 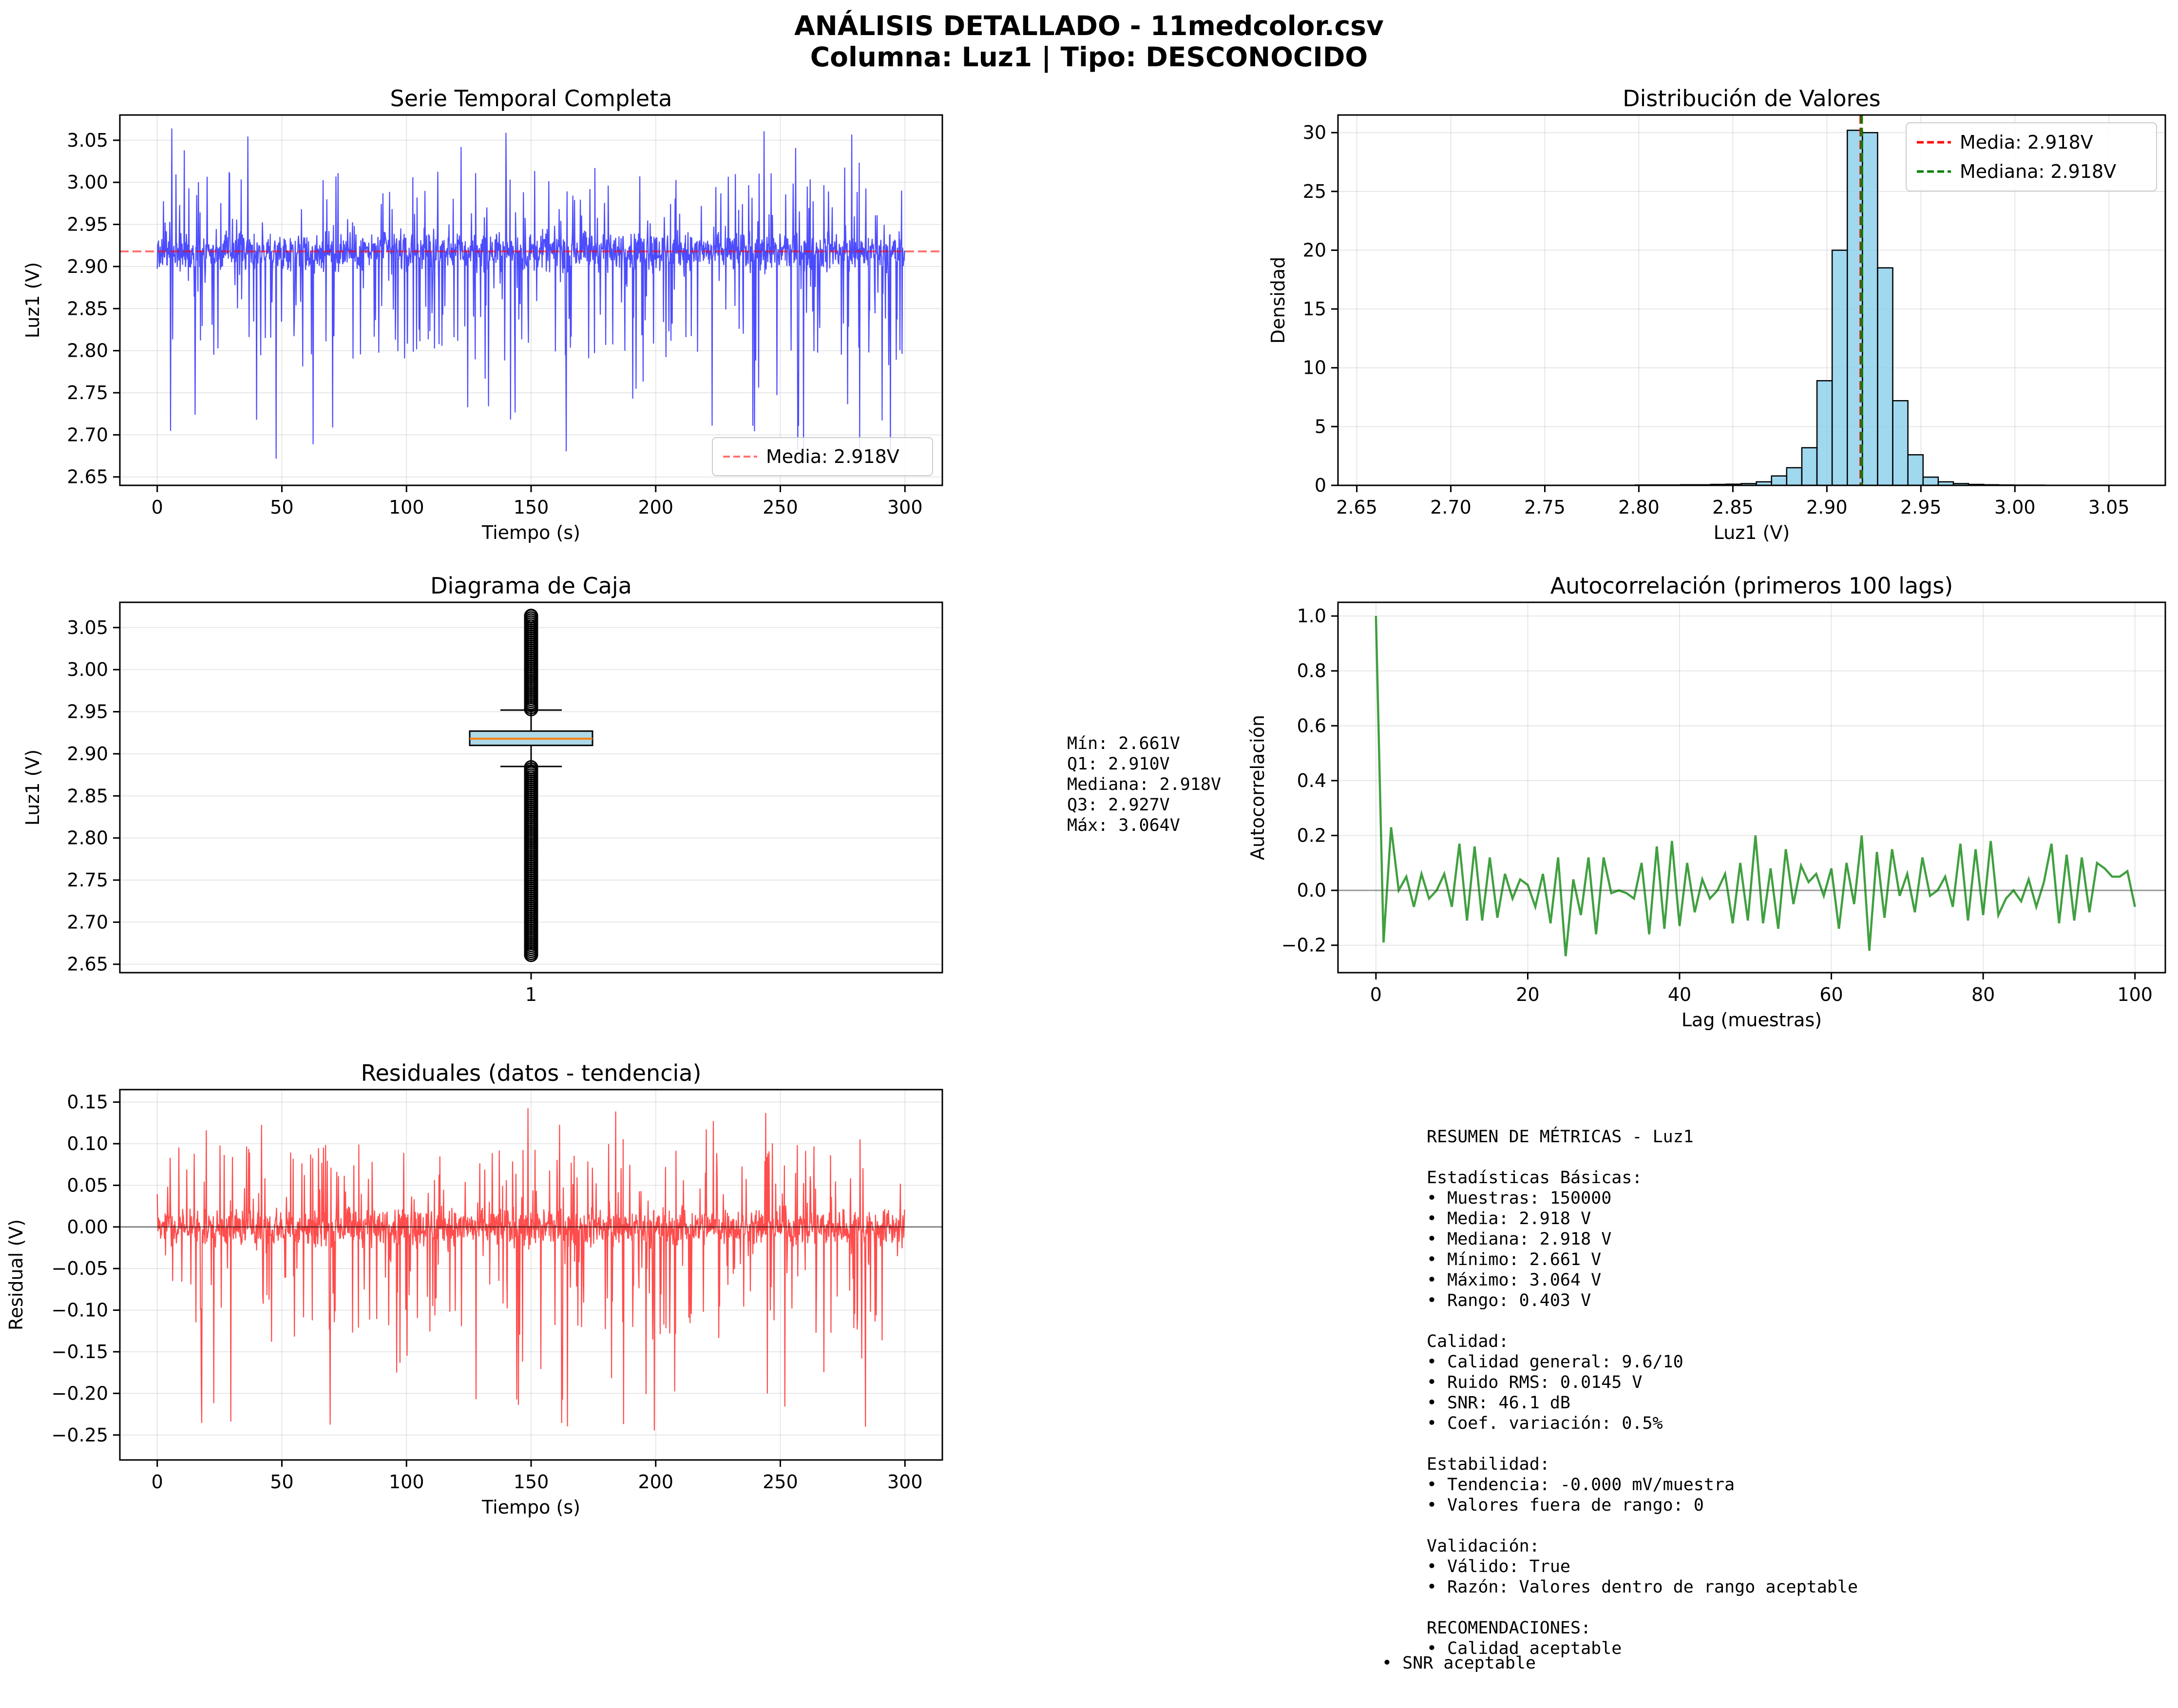 I want to click on x-tick-label: 80, so click(x=1983, y=994).